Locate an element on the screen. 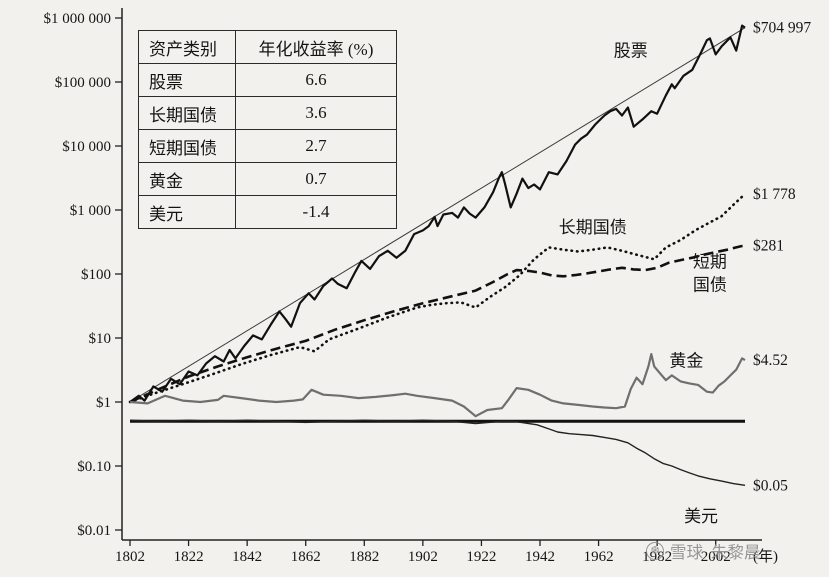  asset-return: 2.7 is located at coordinates (316, 146).